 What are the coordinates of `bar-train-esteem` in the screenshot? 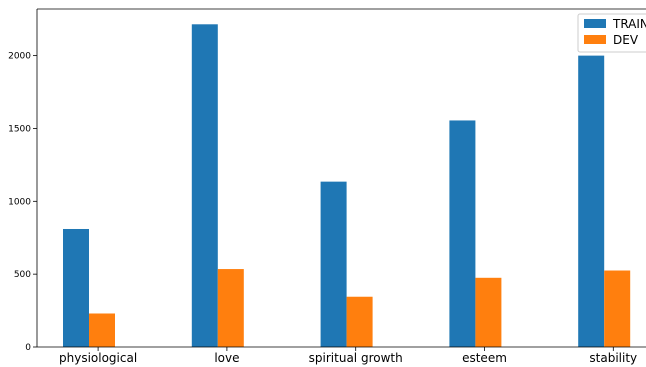 It's located at (462, 234).